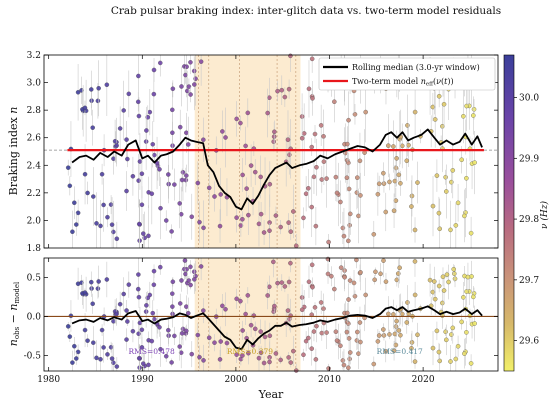 This screenshot has height=402, width=550. I want to click on colorbar-label: ν (Hz), so click(544, 215).